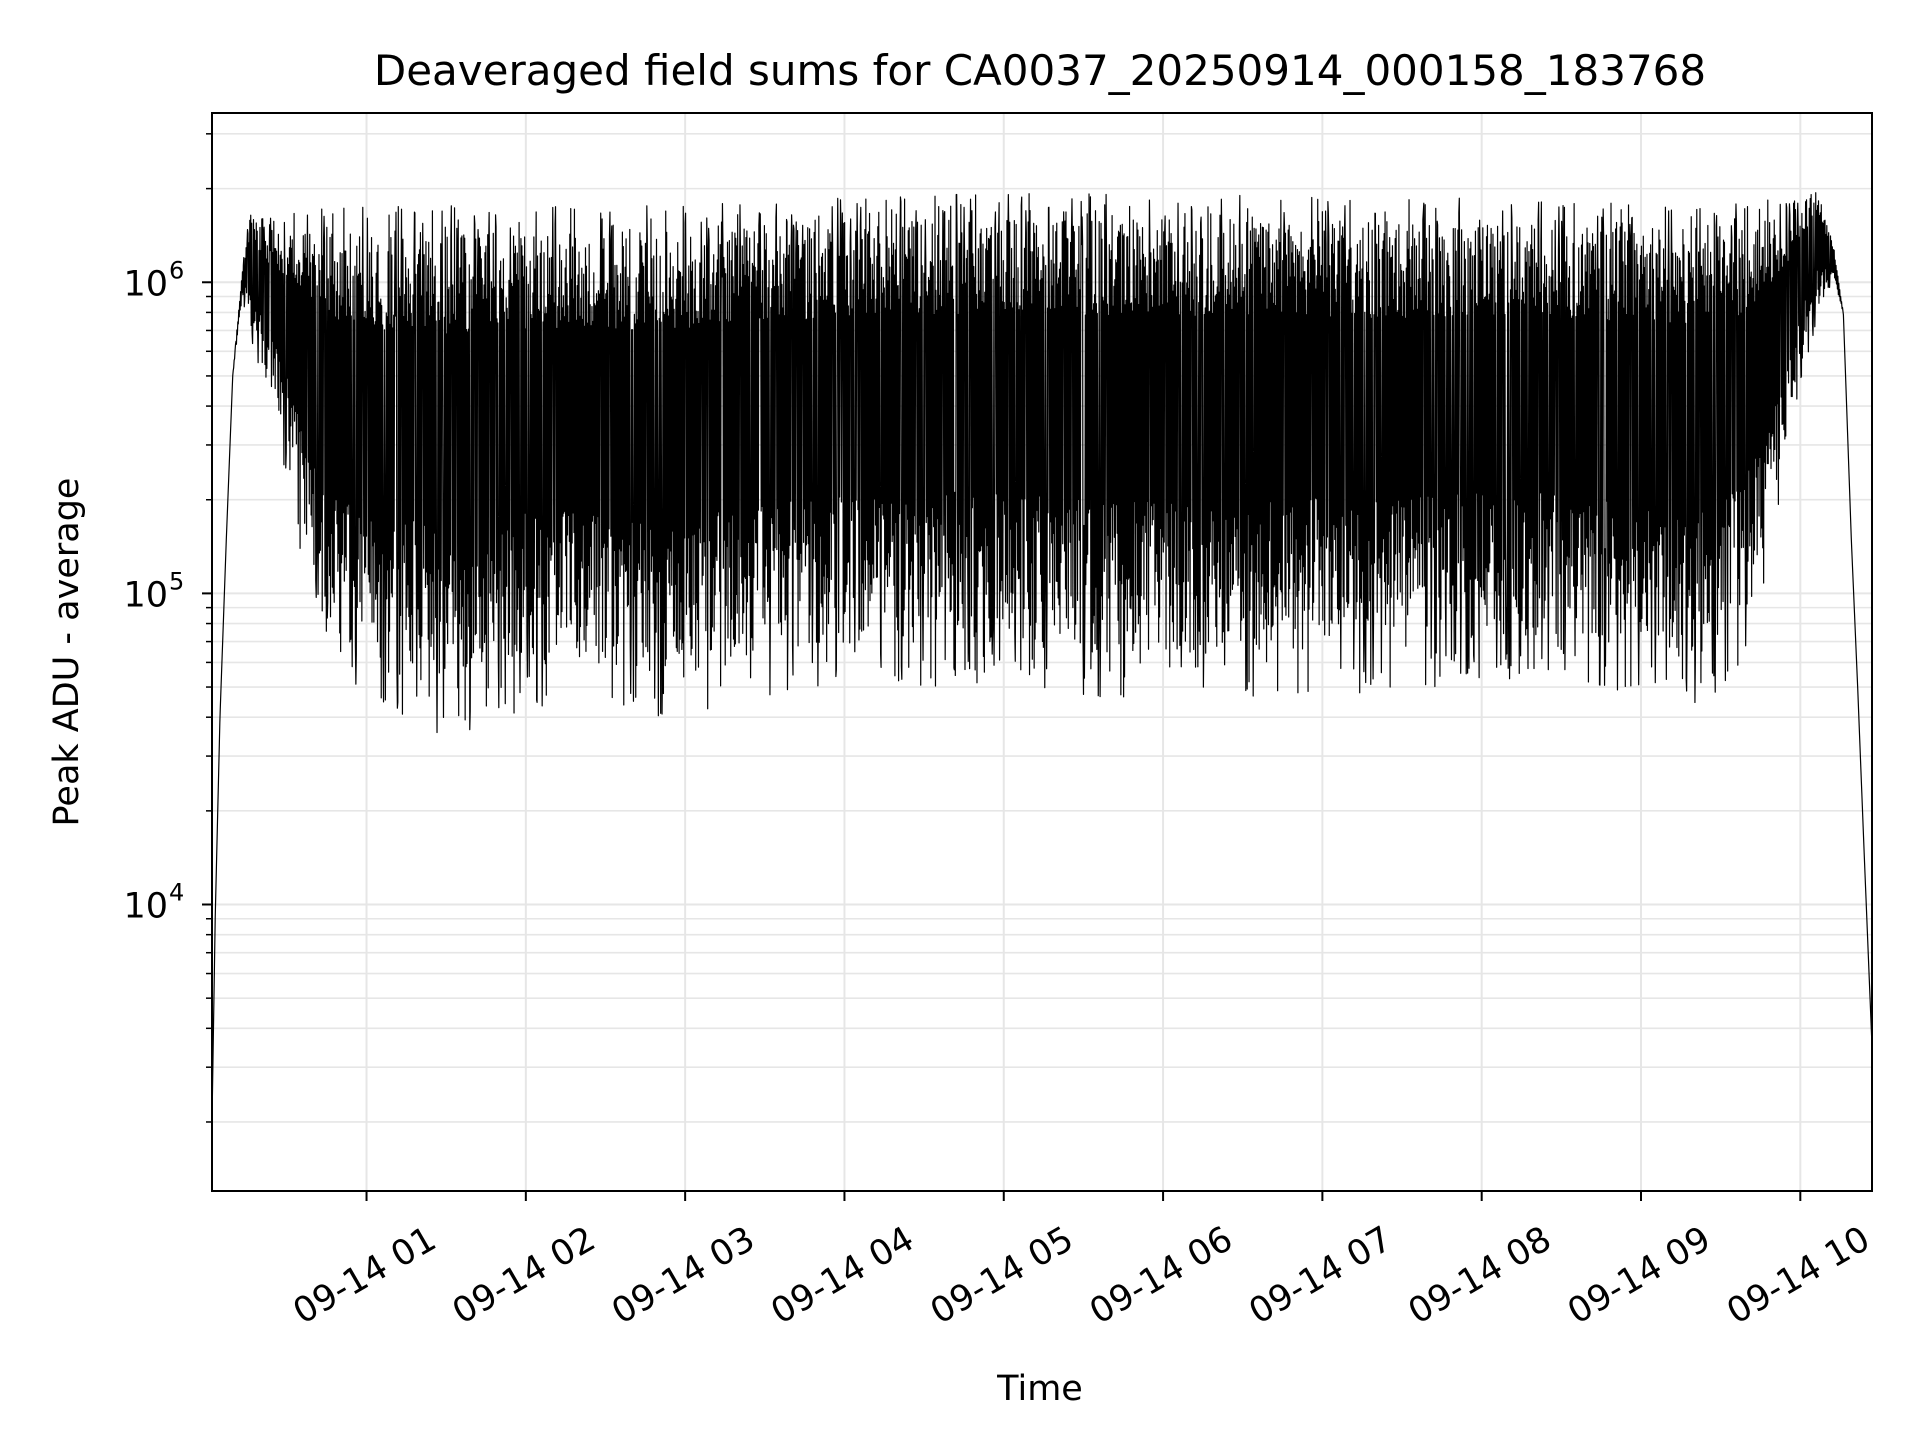 This screenshot has width=1920, height=1440. What do you see at coordinates (1039, 1389) in the screenshot?
I see `x-axis-label: Time` at bounding box center [1039, 1389].